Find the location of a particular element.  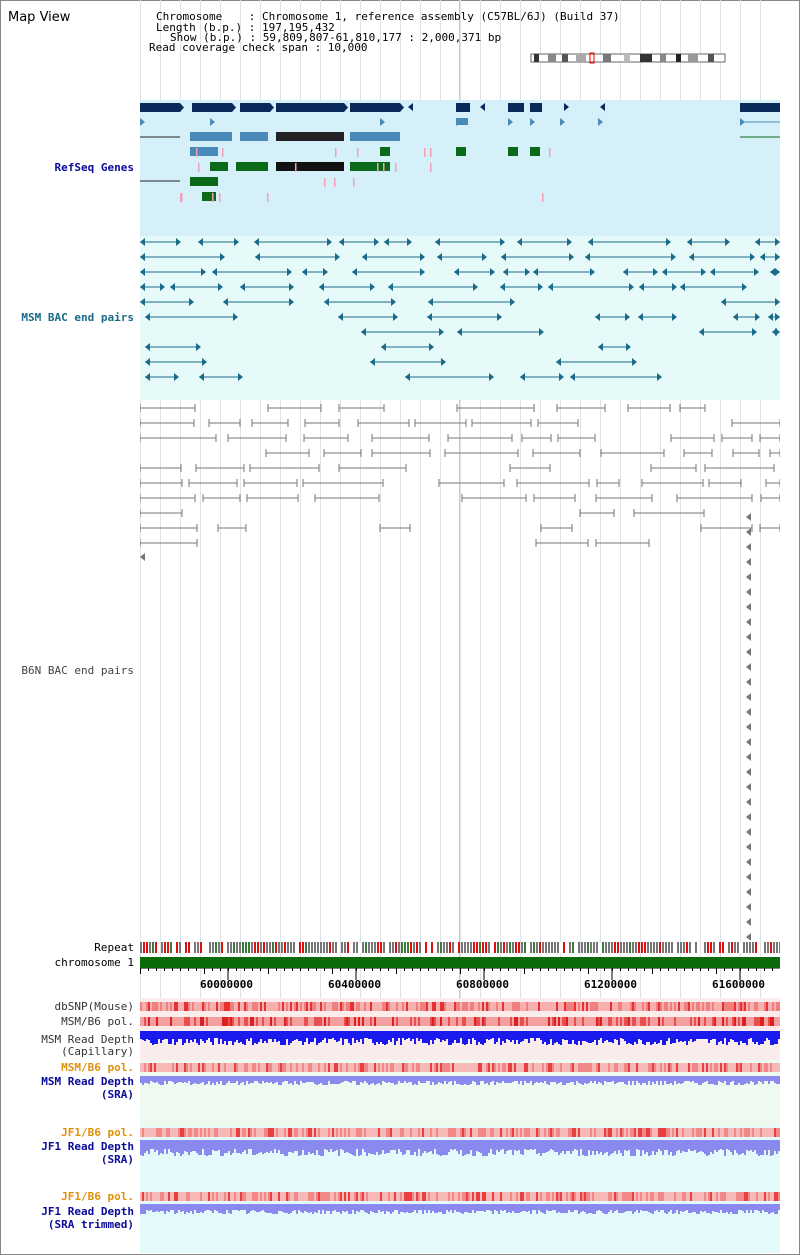

jf1-depth-sra-label: JF1 Read Depth is located at coordinates (87, 1146).